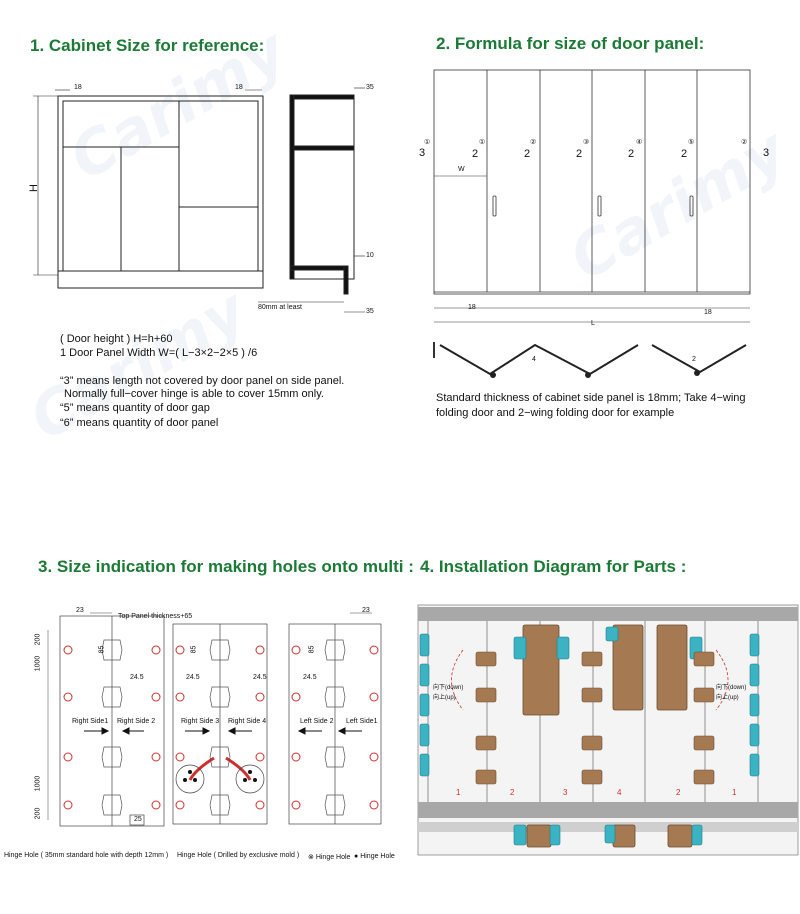 This screenshot has height=914, width=800. What do you see at coordinates (639, 142) in the screenshot?
I see `circle-label-5: ④` at bounding box center [639, 142].